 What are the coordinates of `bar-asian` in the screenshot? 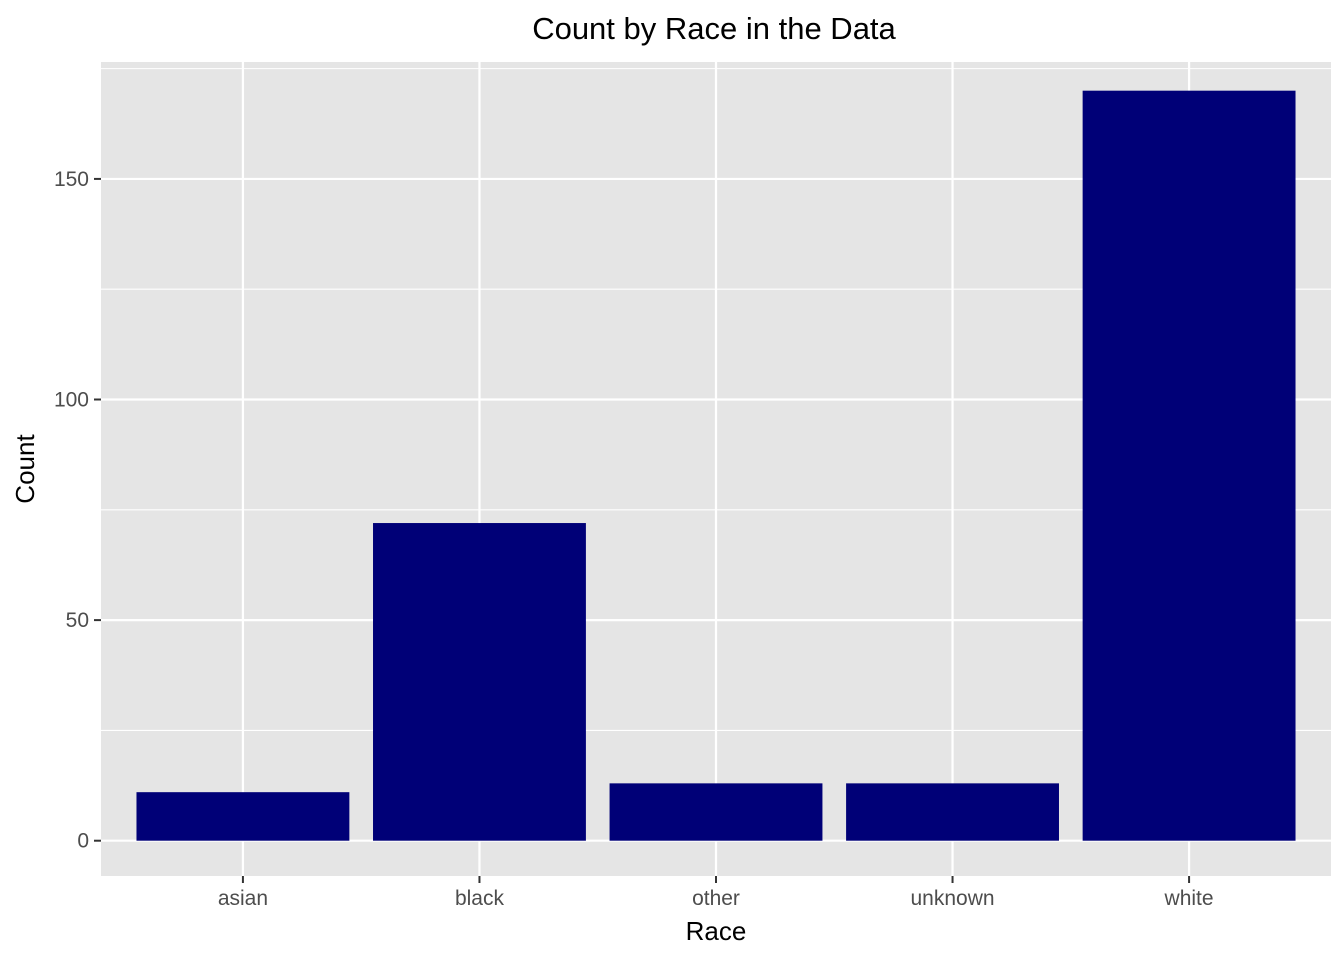 It's located at (243, 816).